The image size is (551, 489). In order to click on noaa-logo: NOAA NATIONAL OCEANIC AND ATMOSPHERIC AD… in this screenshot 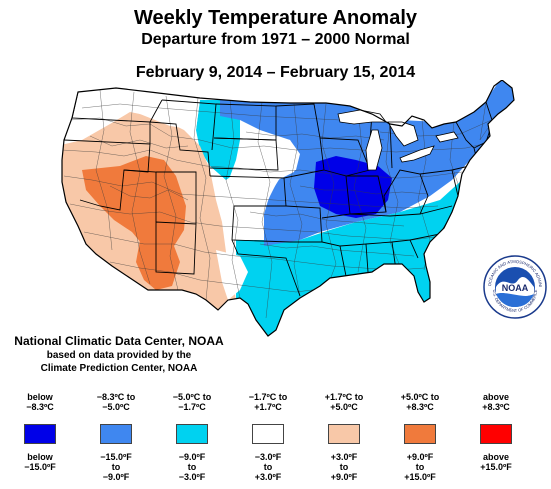, I will do `click(514, 286)`.